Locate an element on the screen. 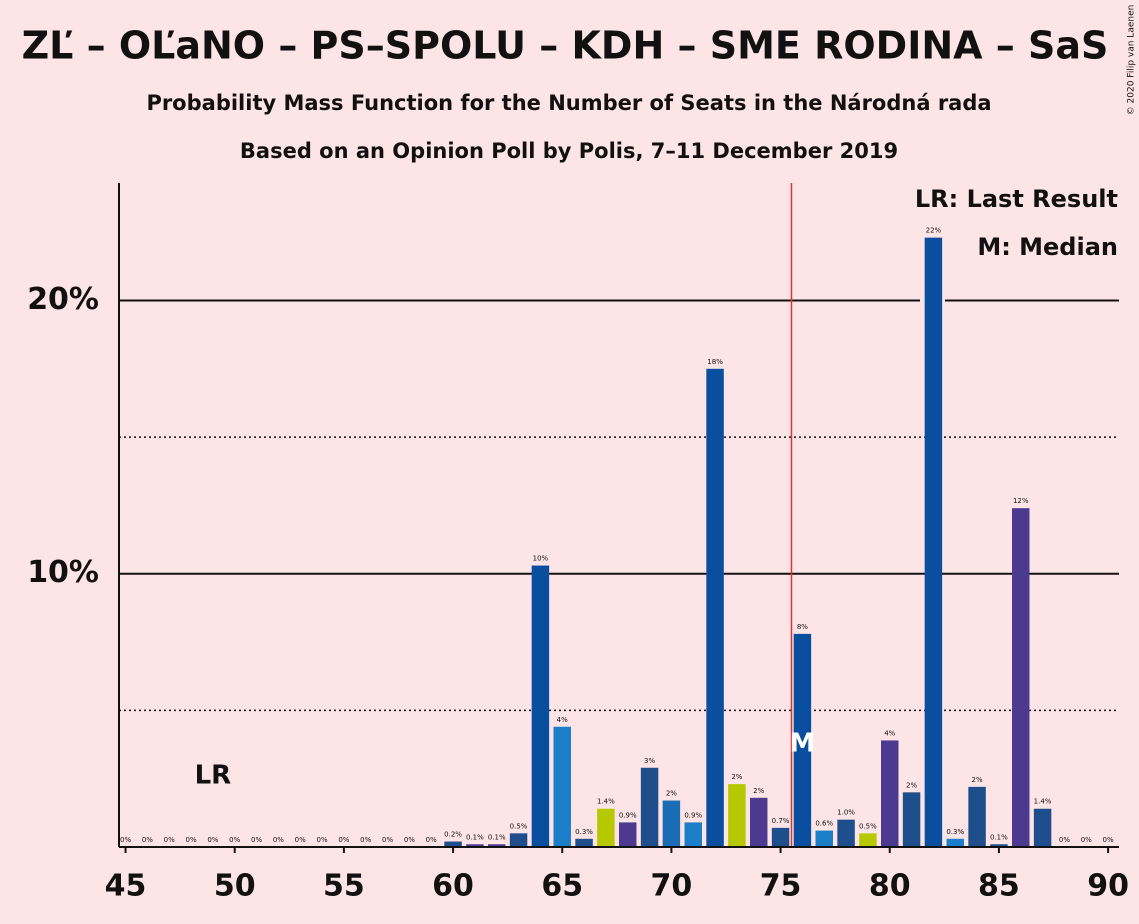 The width and height of the screenshot is (1139, 924). value-label: 0.6% is located at coordinates (824, 824).